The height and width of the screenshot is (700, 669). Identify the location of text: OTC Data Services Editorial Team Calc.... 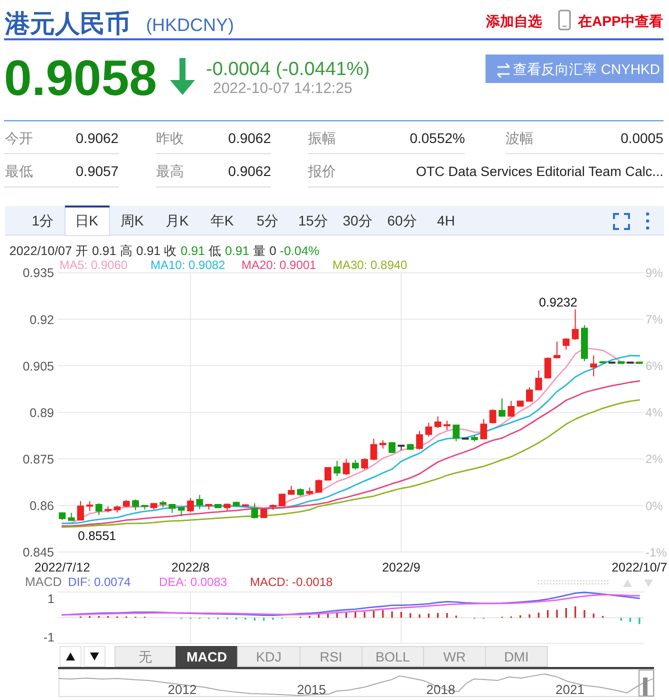
(540, 171).